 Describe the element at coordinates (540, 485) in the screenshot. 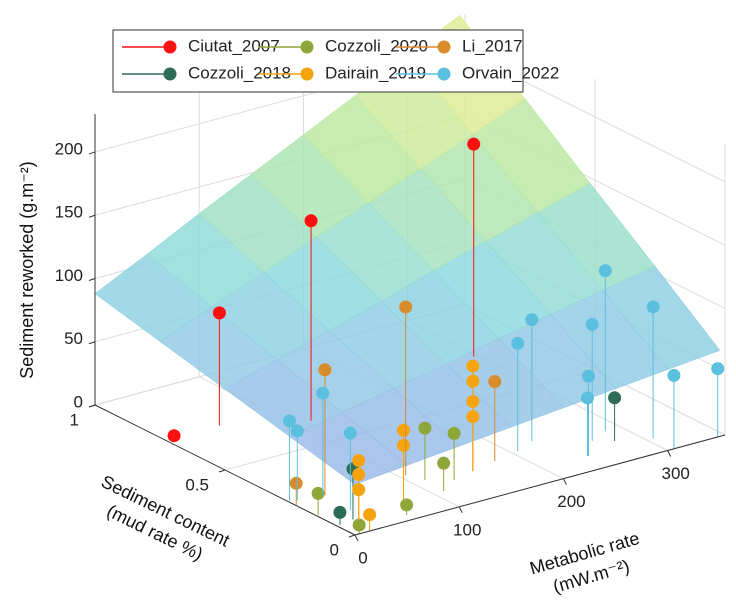

I see `x-axis` at that location.